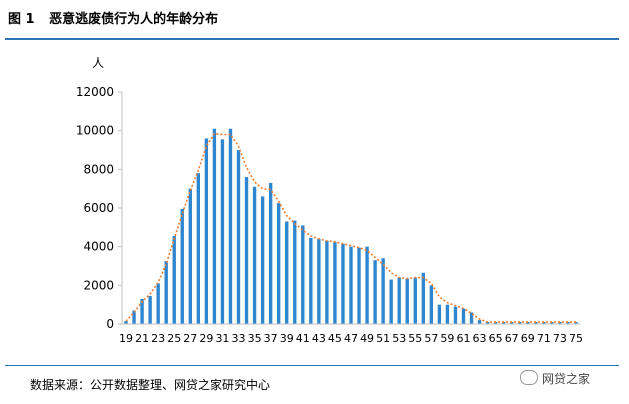 The image size is (629, 404). What do you see at coordinates (126, 338) in the screenshot?
I see `x-tick-label-19: 19` at bounding box center [126, 338].